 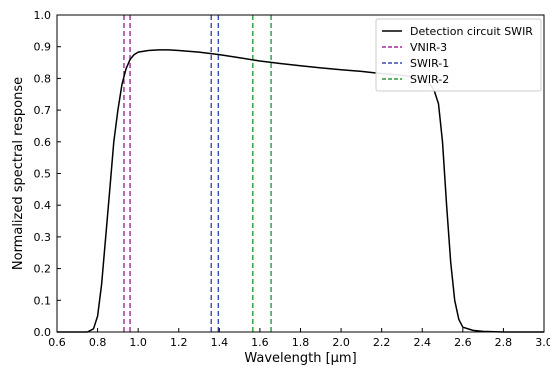 I want to click on y-tick-label: 0.2, so click(x=43, y=269).